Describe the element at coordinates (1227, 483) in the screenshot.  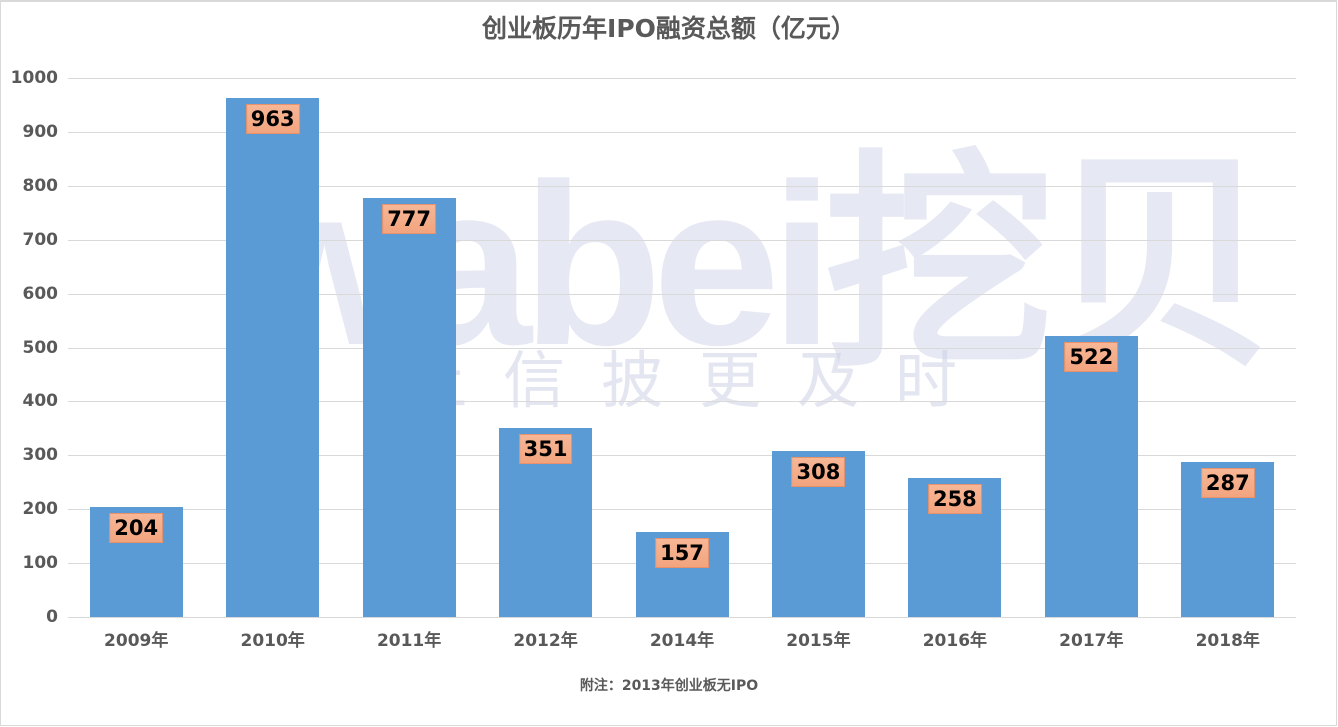
I see `data-label: 287` at that location.